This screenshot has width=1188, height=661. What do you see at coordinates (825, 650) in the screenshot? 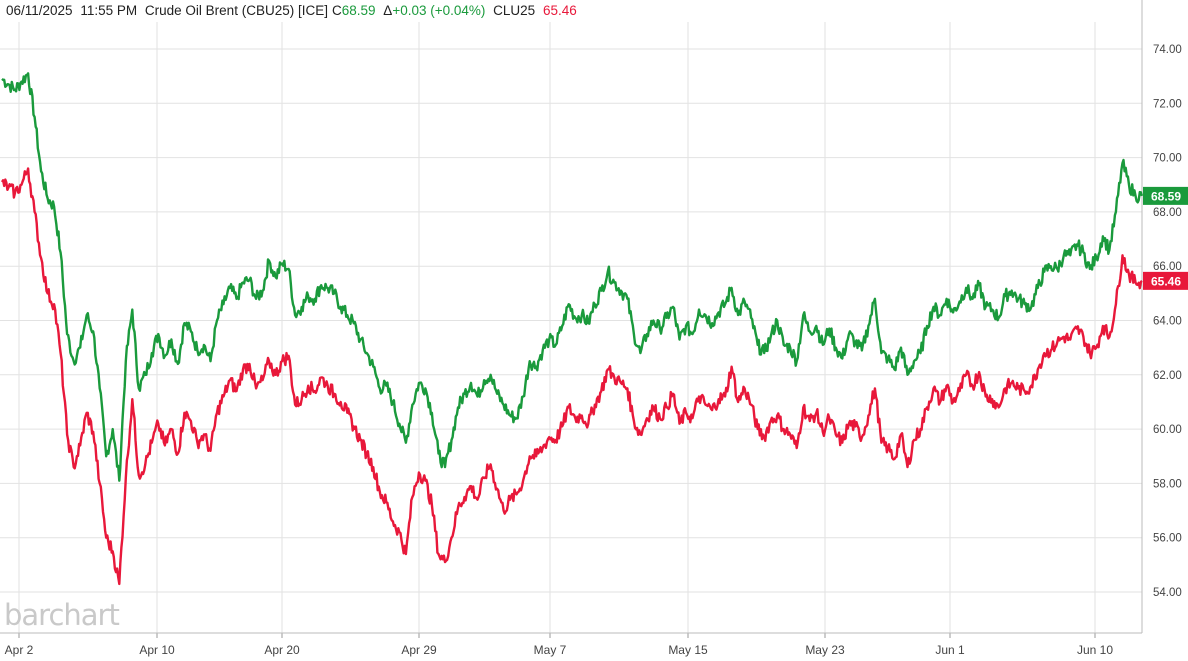
I see `x-tick-label: May 23` at bounding box center [825, 650].